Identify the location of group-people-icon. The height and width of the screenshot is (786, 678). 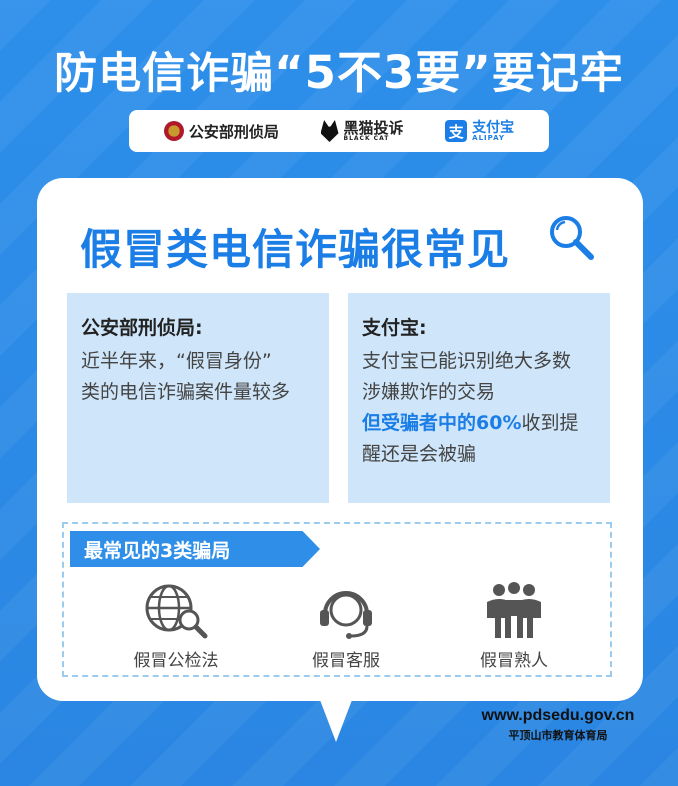
(514, 610).